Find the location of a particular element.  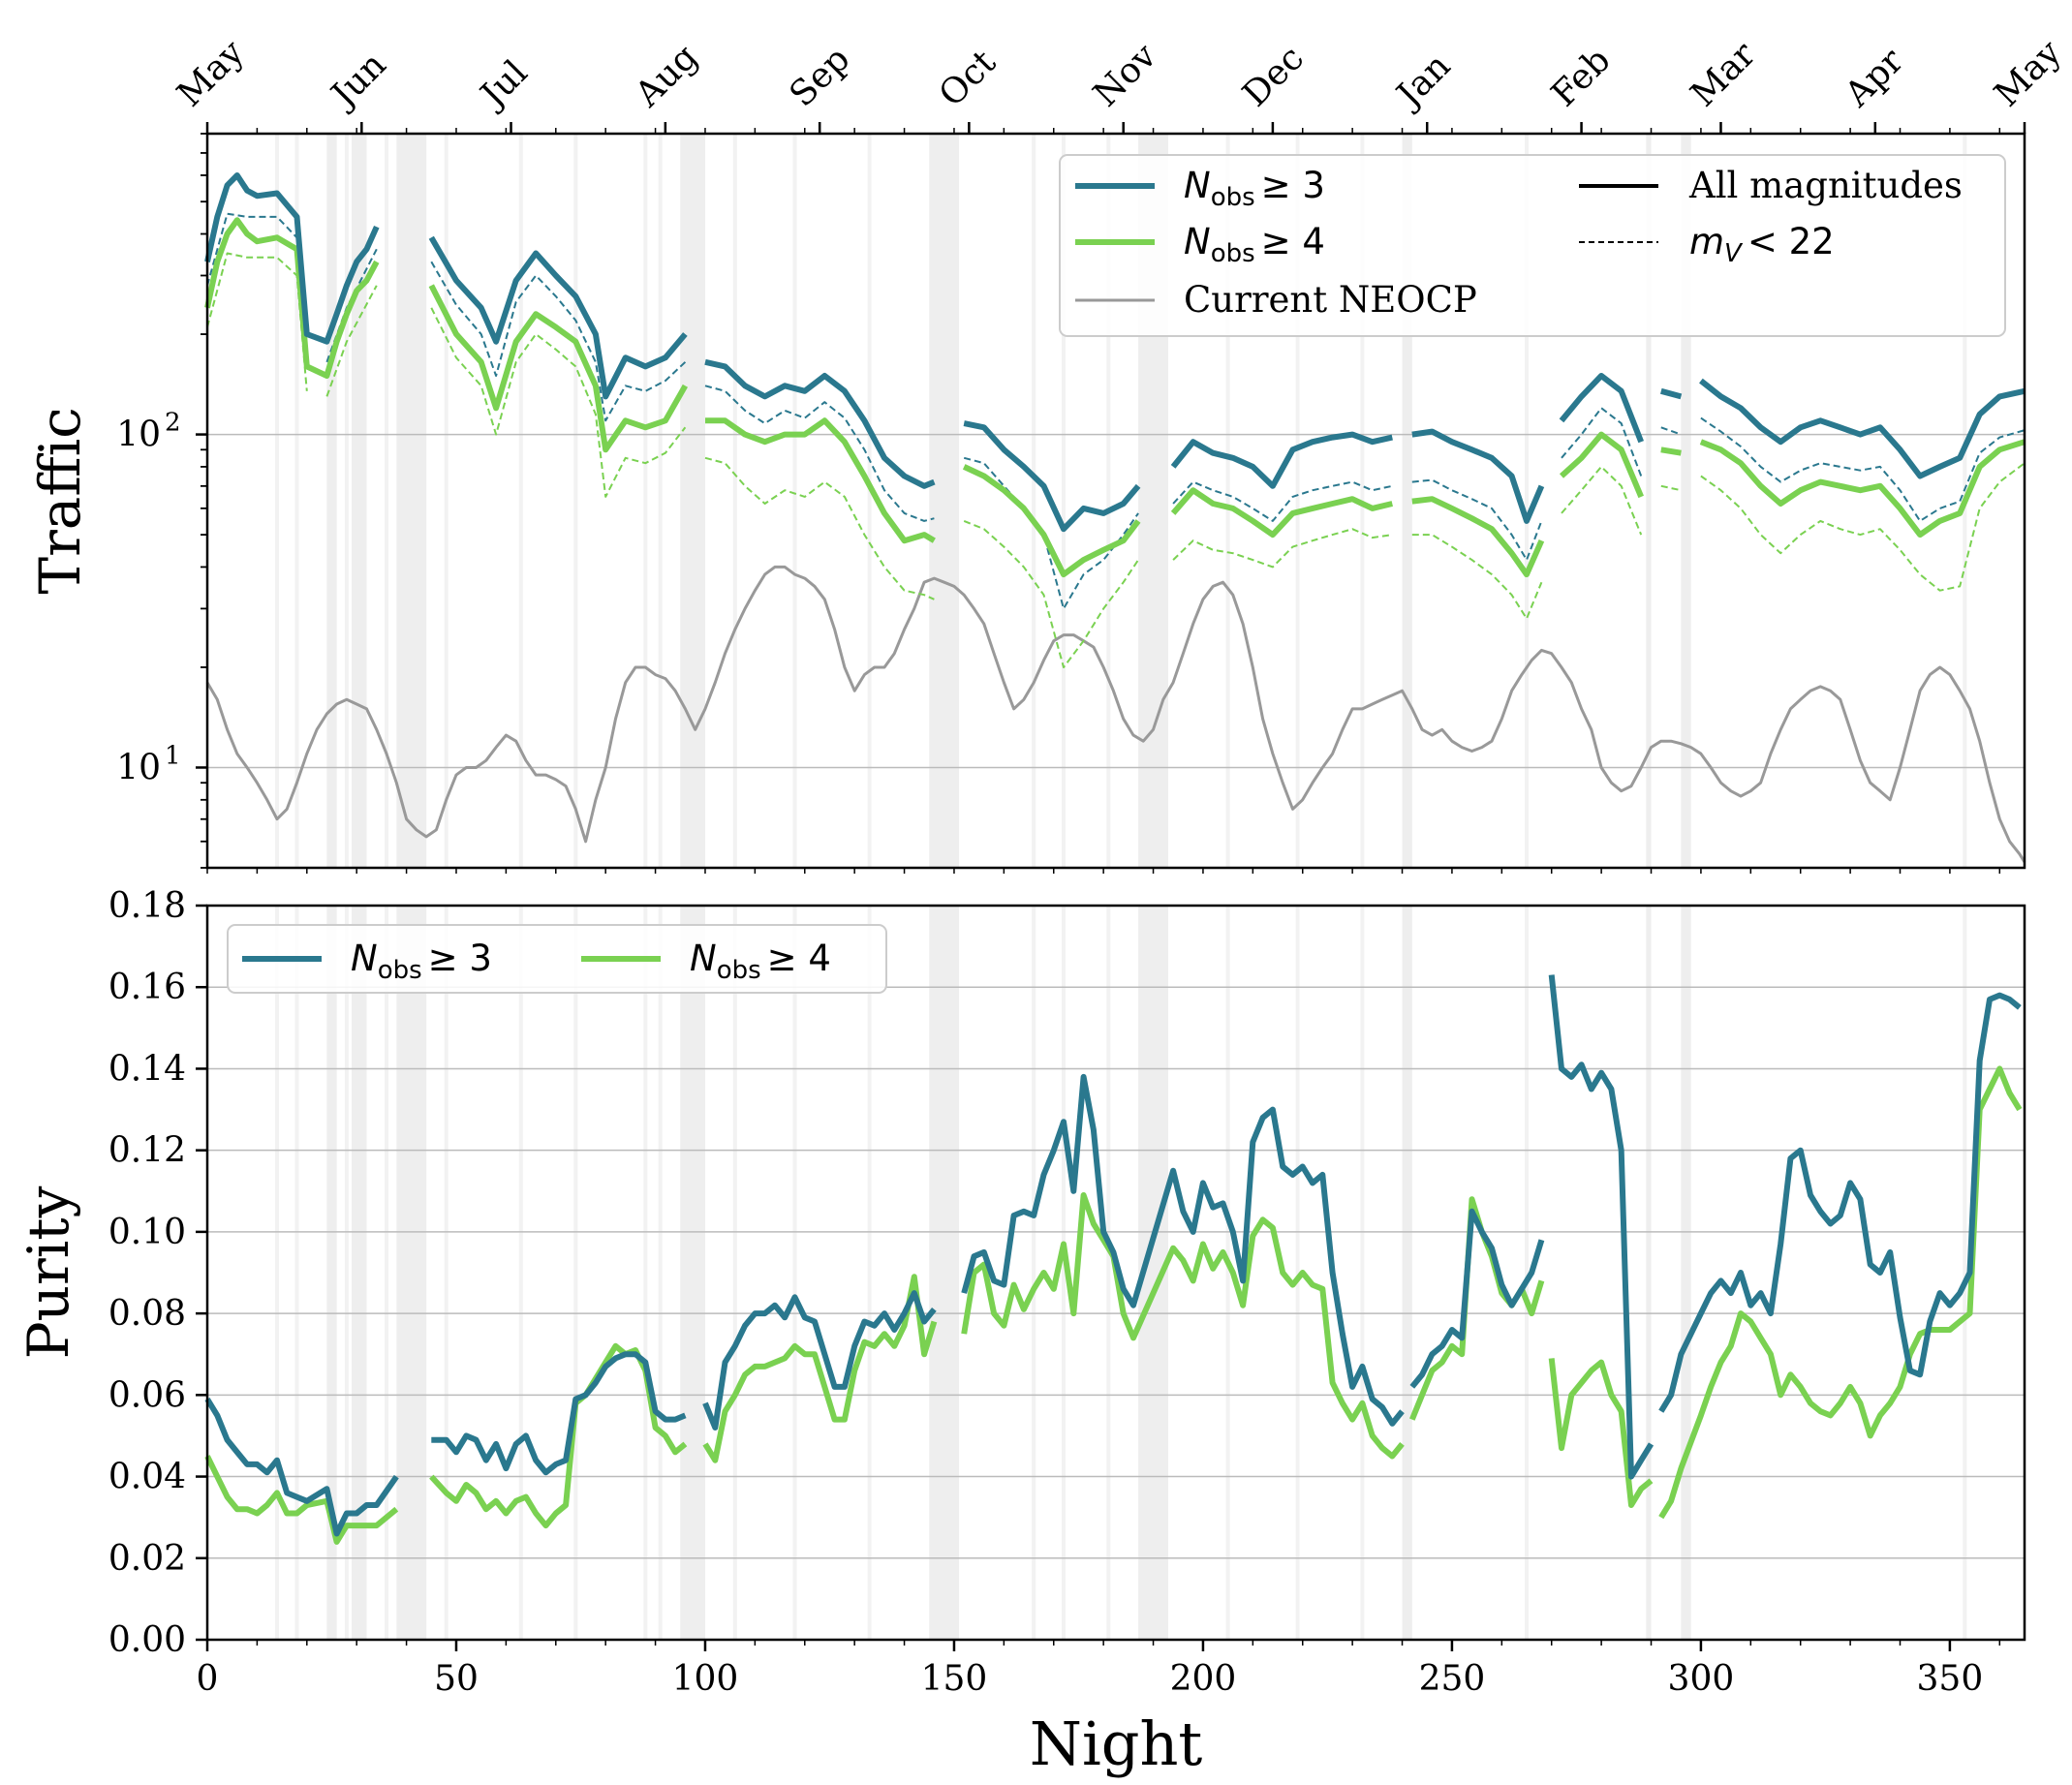

legend-allmag-label: All magnitudes is located at coordinates (1826, 186).